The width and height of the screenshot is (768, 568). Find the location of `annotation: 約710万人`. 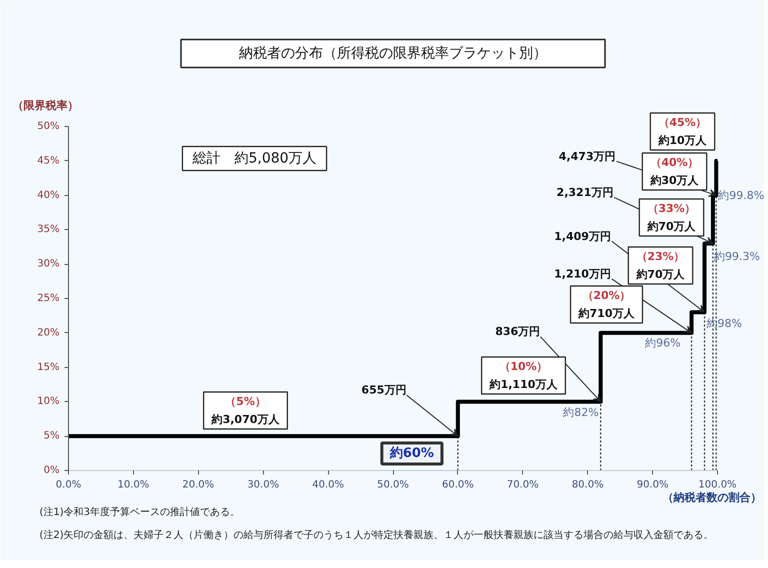

annotation: 約710万人 is located at coordinates (607, 313).